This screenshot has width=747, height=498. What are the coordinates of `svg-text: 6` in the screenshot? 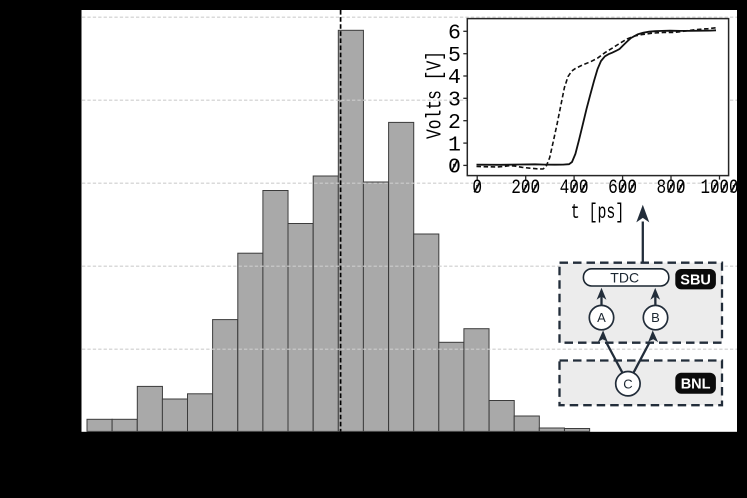 It's located at (454, 34).